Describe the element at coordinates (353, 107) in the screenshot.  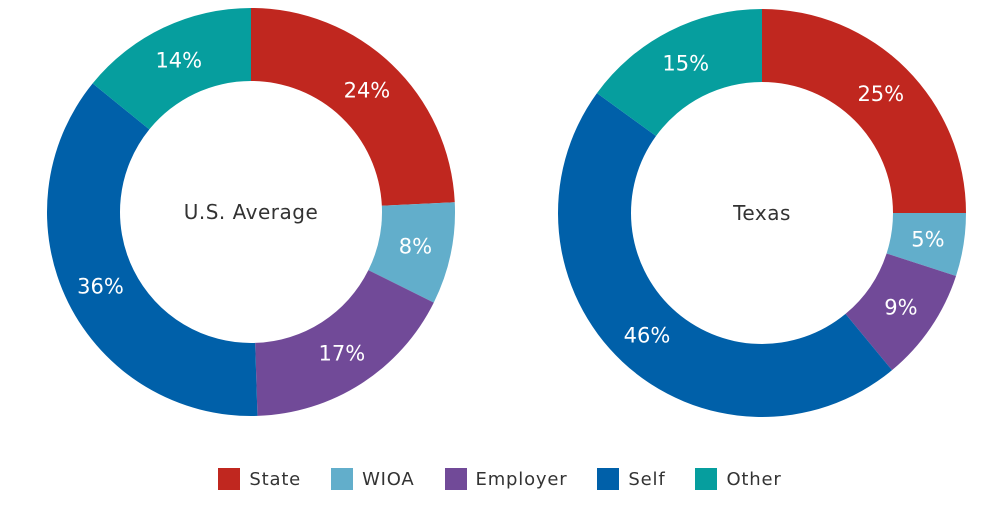
I see `slice-u-s-average-state` at that location.